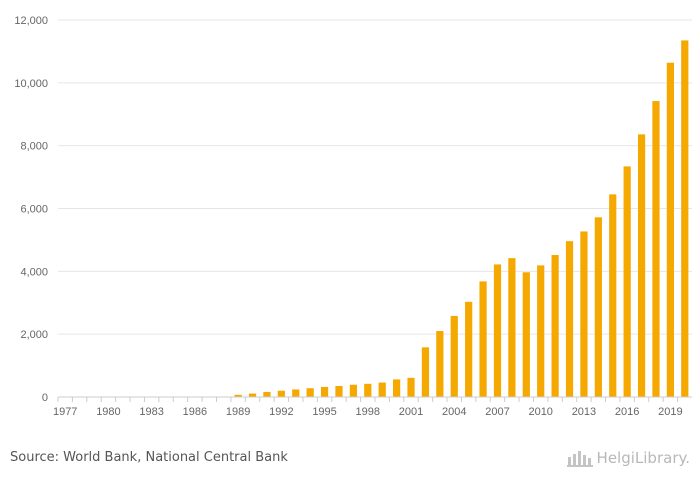  What do you see at coordinates (45, 398) in the screenshot?
I see `y-tick-label: 0` at bounding box center [45, 398].